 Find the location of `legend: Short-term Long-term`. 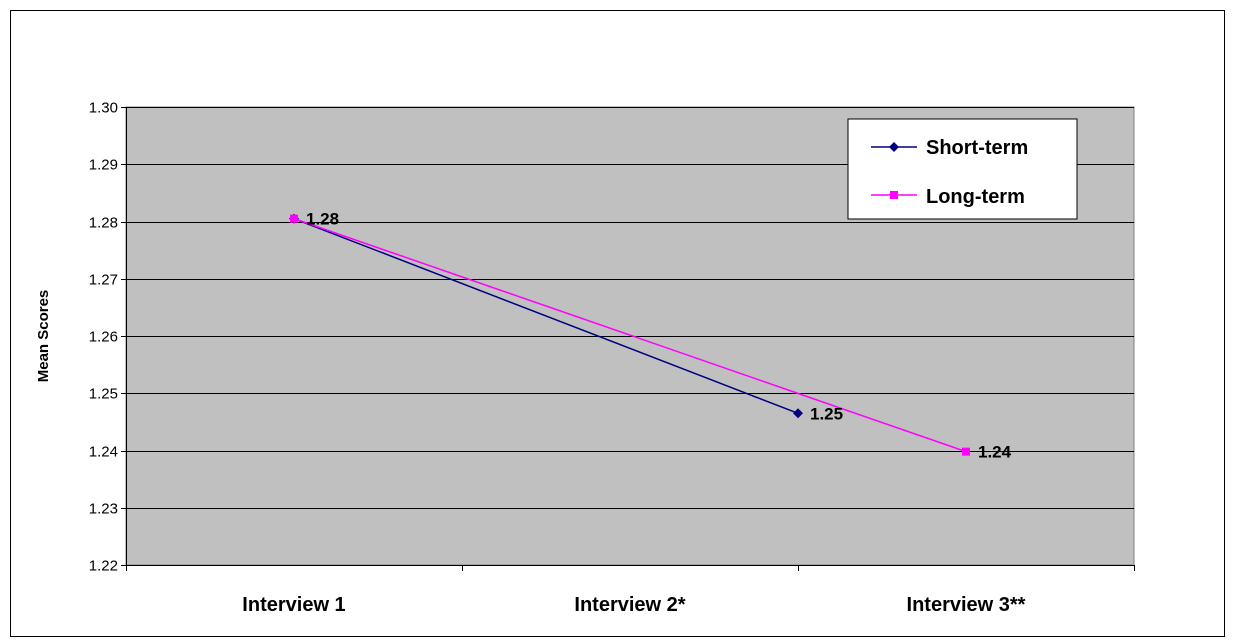

legend: Short-term Long-term is located at coordinates (962, 169).